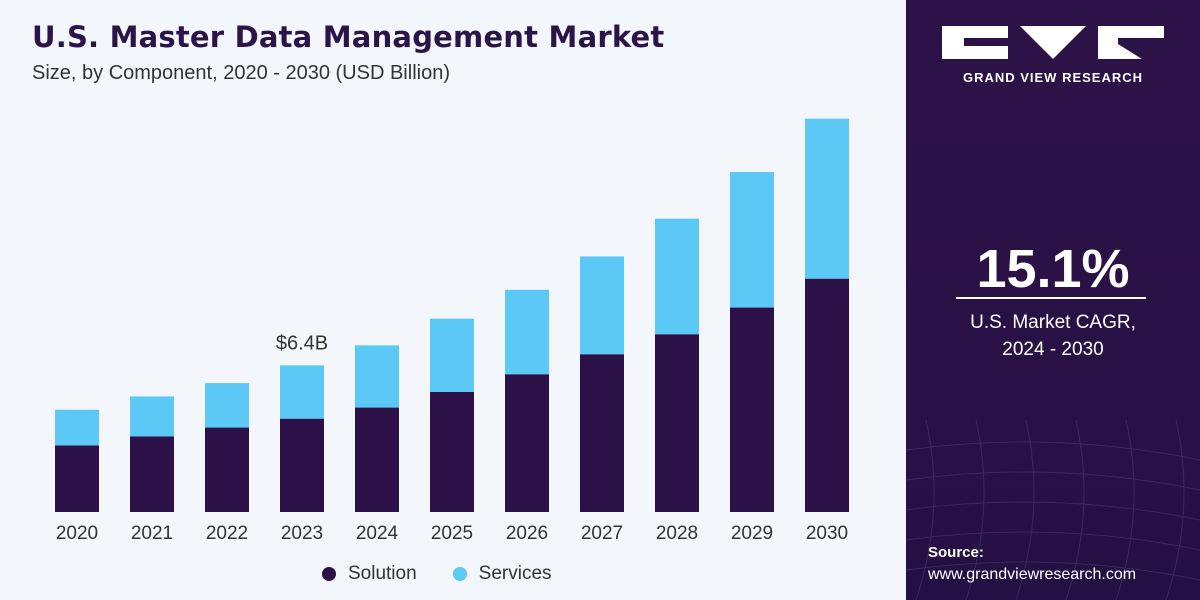  What do you see at coordinates (227, 469) in the screenshot?
I see `bar-solution-2022` at bounding box center [227, 469].